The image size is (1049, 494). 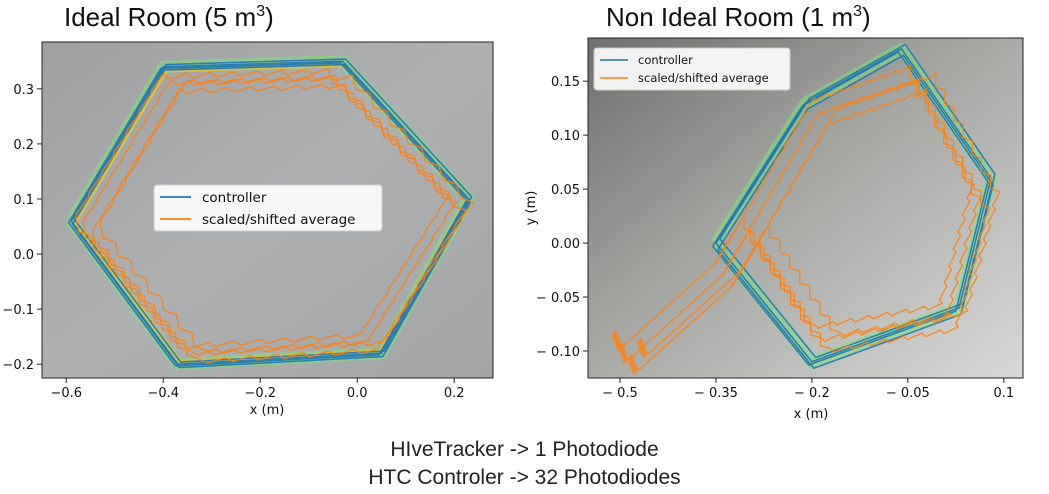 I want to click on x-tick-label: − 0.2, so click(x=812, y=393).